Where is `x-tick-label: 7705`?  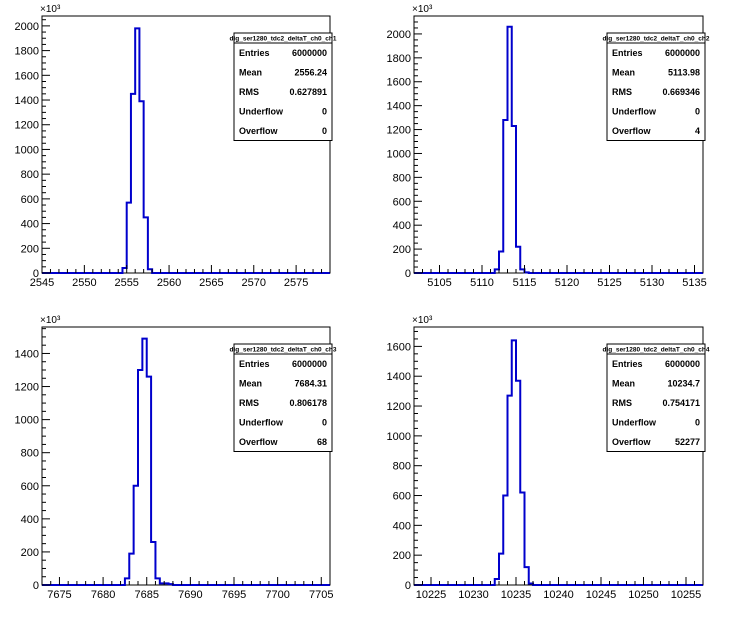
x-tick-label: 7705 is located at coordinates (321, 595).